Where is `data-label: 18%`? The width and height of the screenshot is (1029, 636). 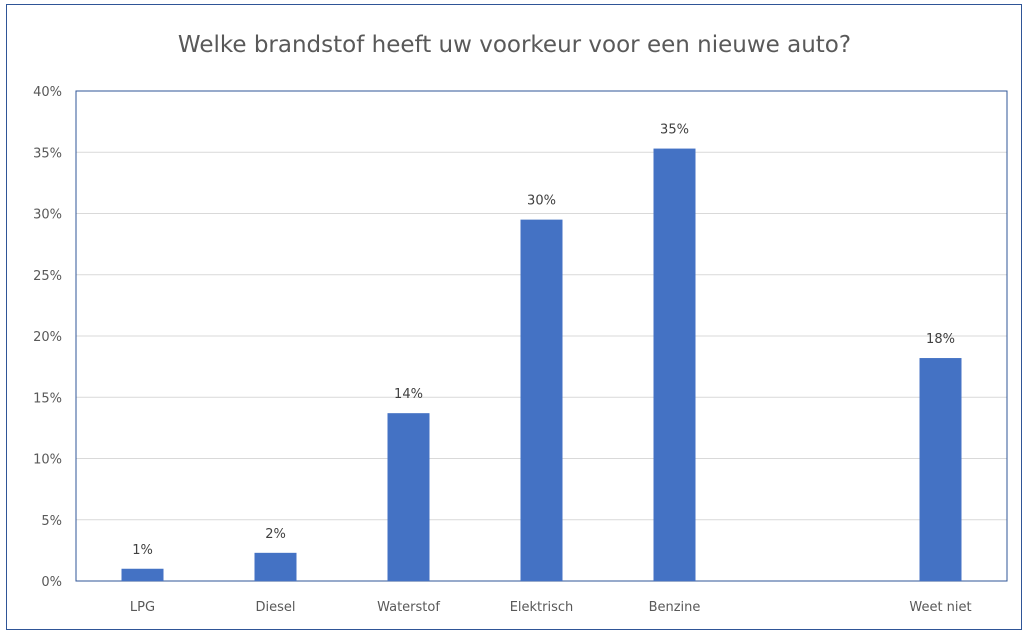 data-label: 18% is located at coordinates (940, 339).